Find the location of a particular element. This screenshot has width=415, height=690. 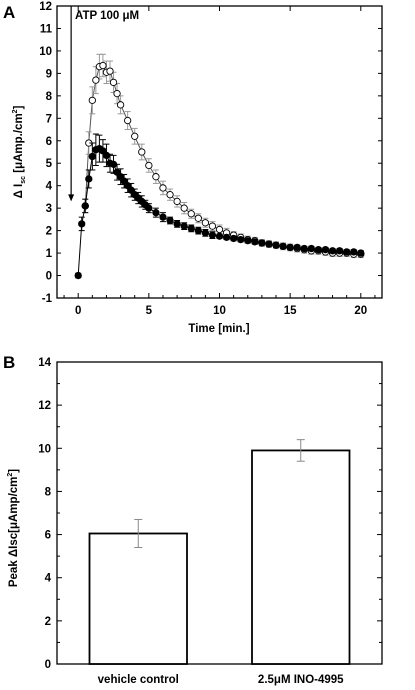

category-label: 2.5μM INO-4995 is located at coordinates (301, 680).